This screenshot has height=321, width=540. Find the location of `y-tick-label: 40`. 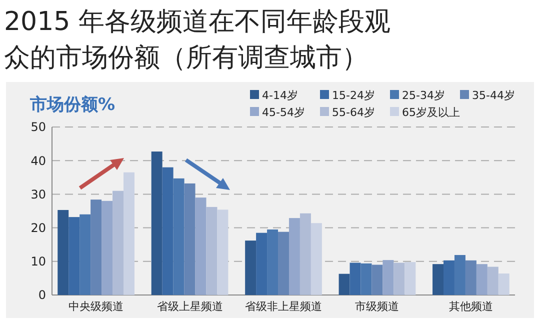

y-tick-label: 40 is located at coordinates (38, 161).